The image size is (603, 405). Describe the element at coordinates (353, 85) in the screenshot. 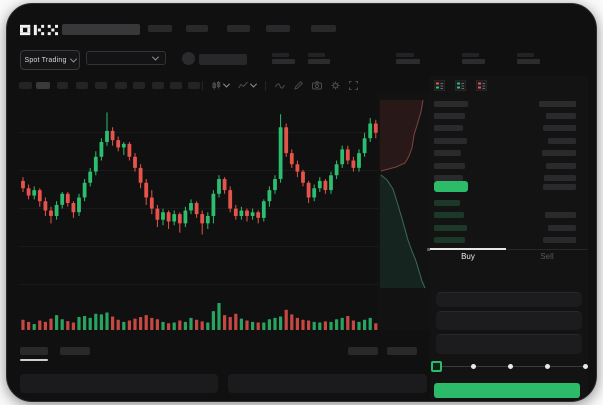

I see `fullscreen-icon` at that location.